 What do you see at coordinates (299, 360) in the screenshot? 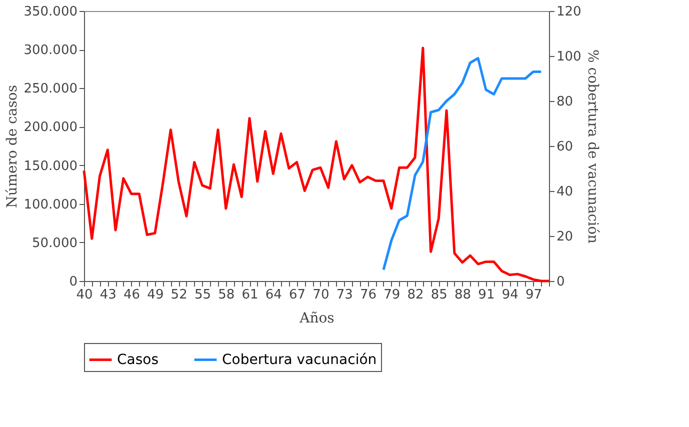
I see `legend-label: Cobertura vacunación` at bounding box center [299, 360].